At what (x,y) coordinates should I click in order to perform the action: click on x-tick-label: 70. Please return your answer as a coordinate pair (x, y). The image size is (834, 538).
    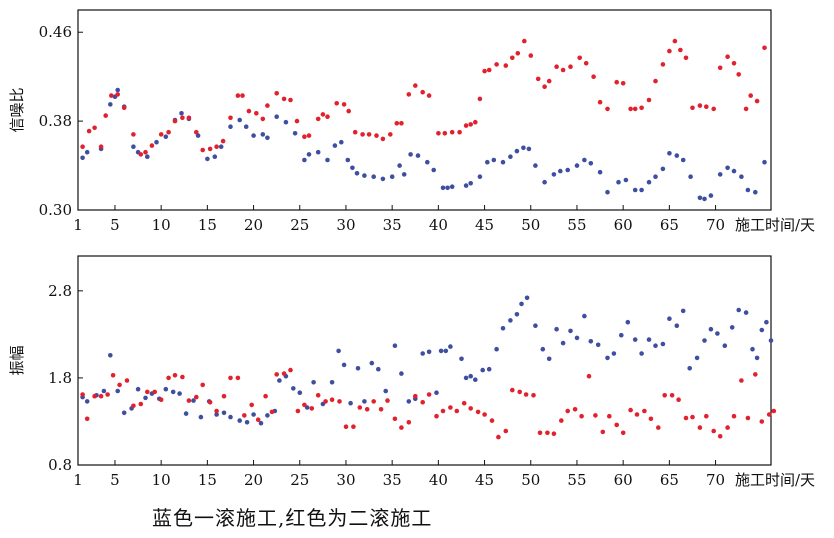
    Looking at the image, I should click on (715, 225).